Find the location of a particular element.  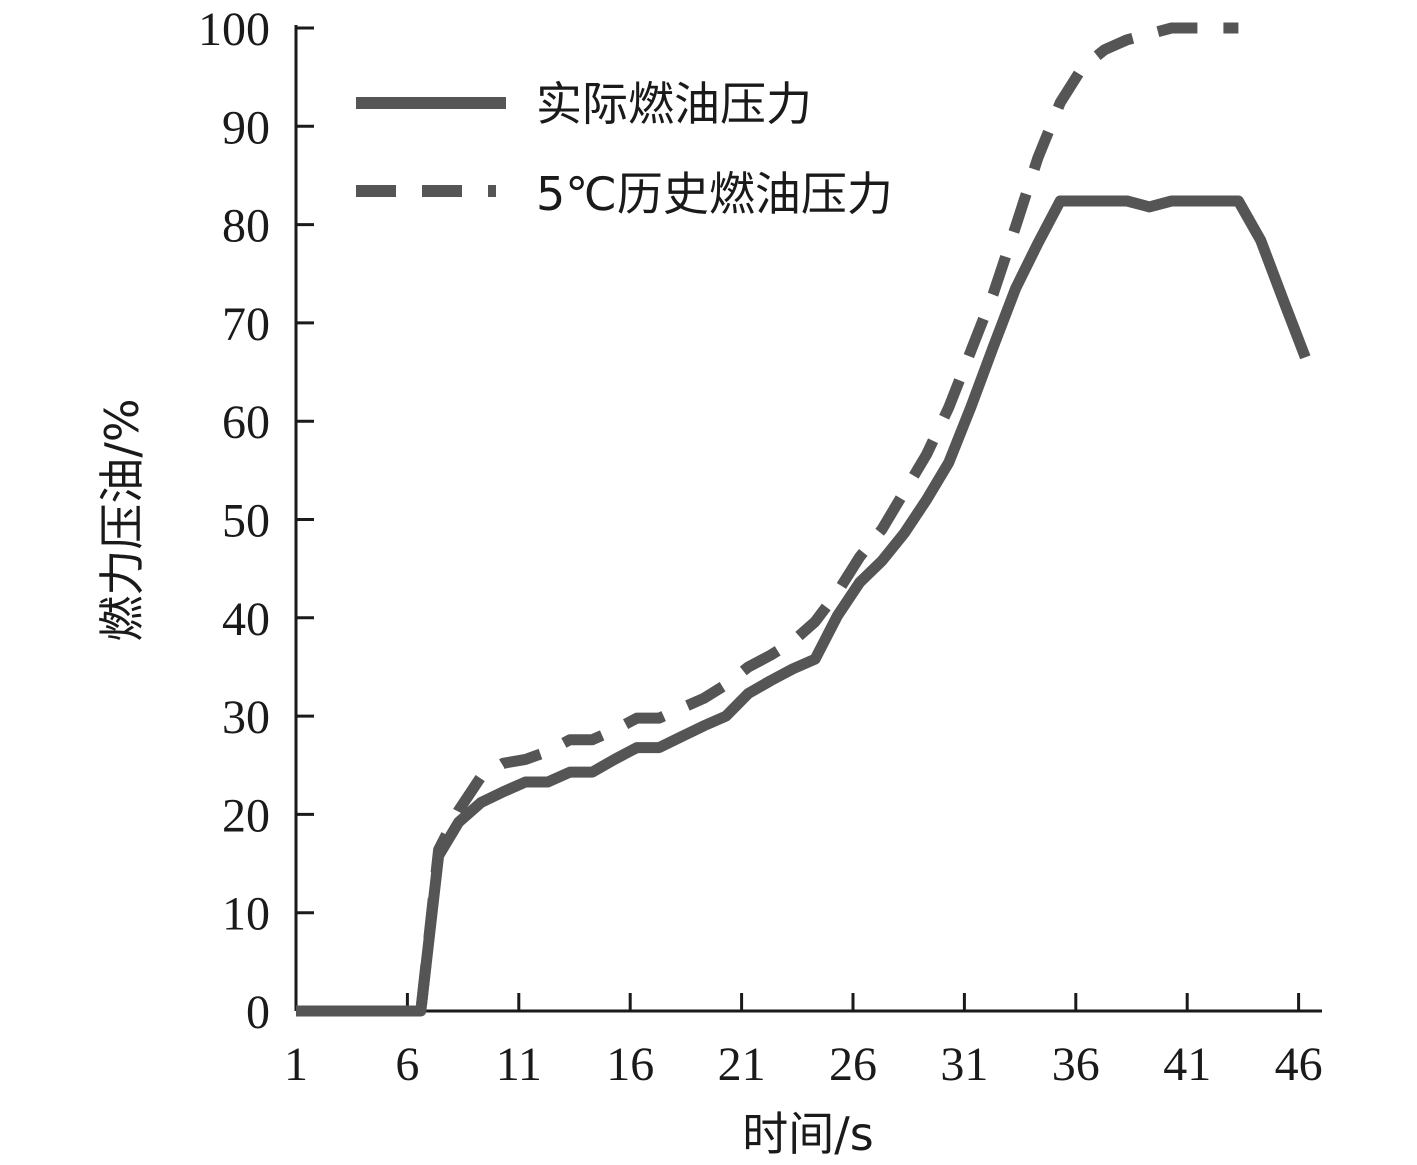

x-tick-label: 1 is located at coordinates (296, 1064).